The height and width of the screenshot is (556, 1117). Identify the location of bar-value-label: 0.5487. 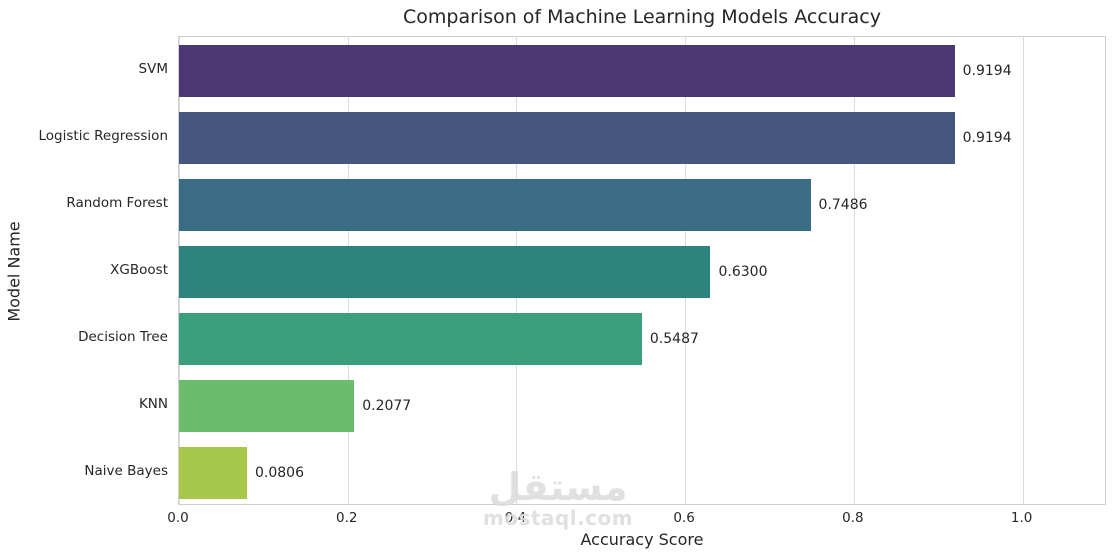
(674, 338).